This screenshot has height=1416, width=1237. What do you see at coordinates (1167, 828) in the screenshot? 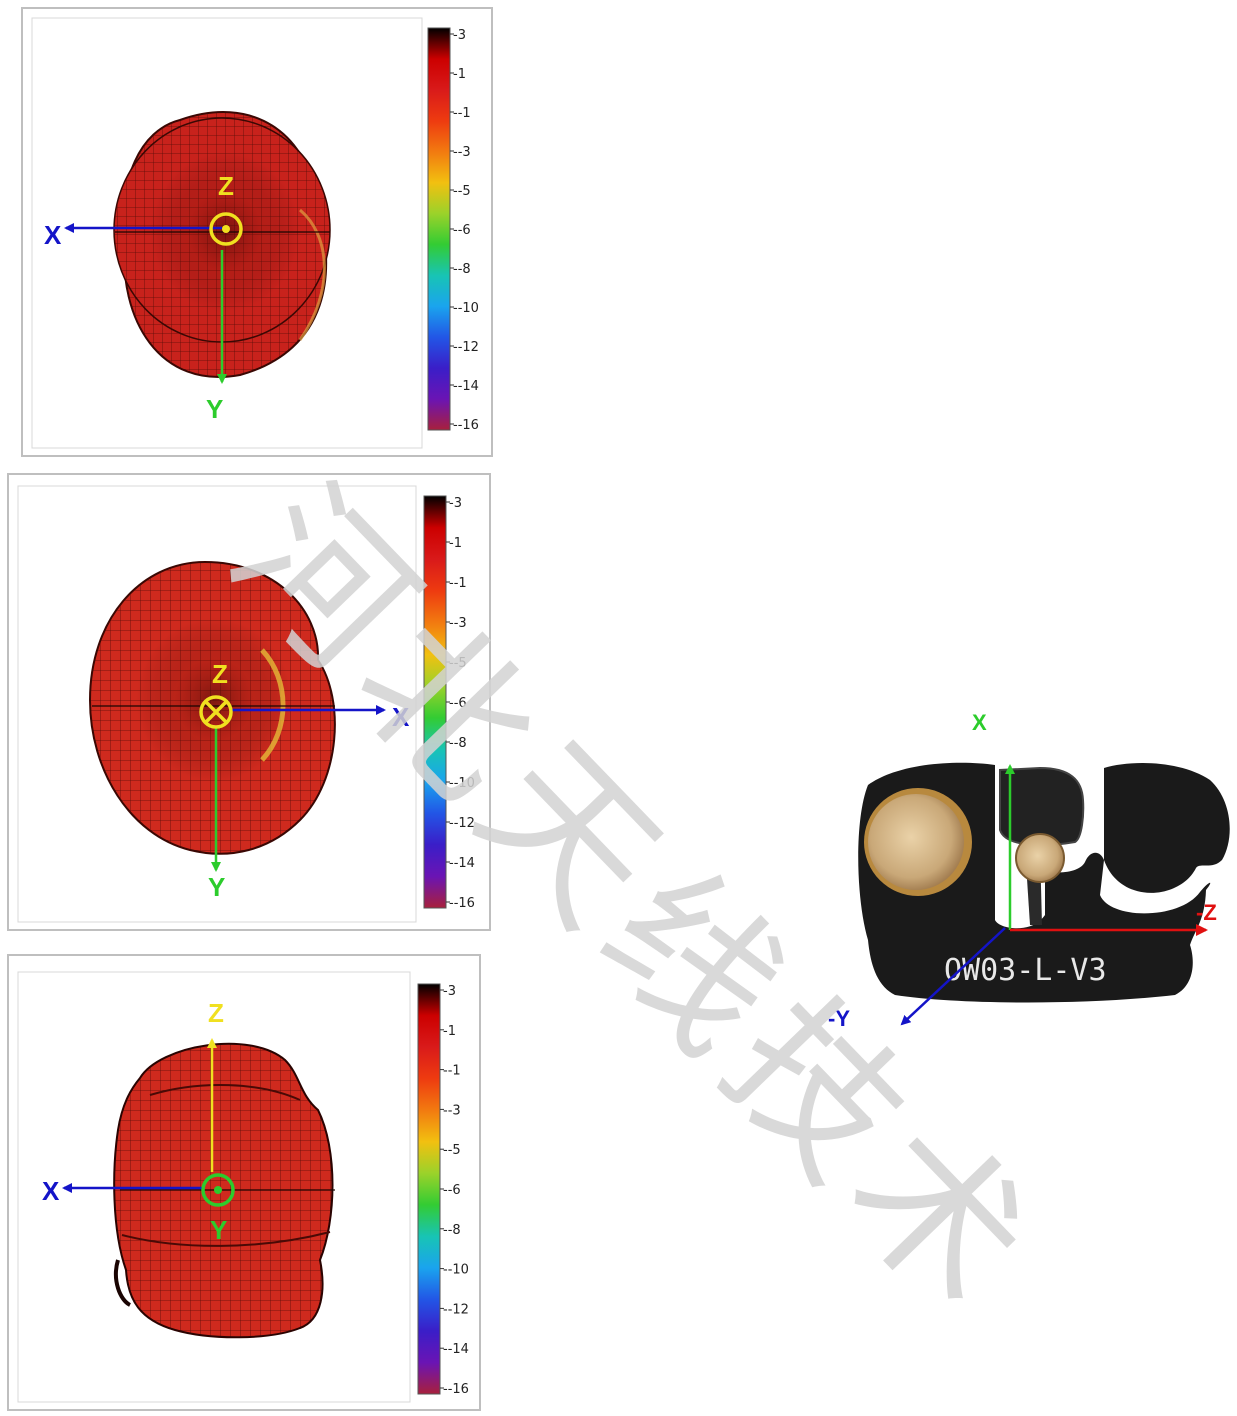
I see `pcb-board-right-lobe` at bounding box center [1167, 828].